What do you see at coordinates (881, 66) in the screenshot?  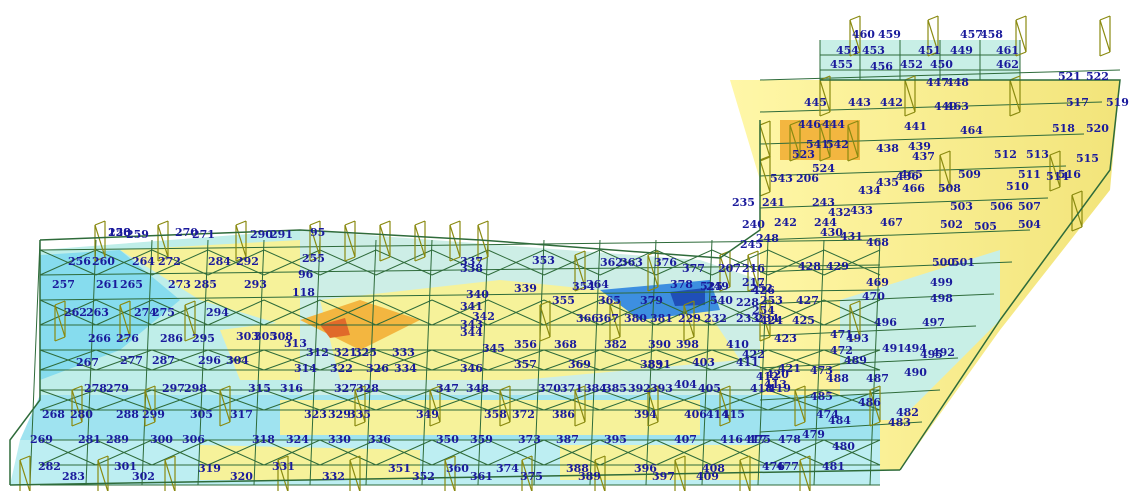 I see `element-label: 456` at bounding box center [881, 66].